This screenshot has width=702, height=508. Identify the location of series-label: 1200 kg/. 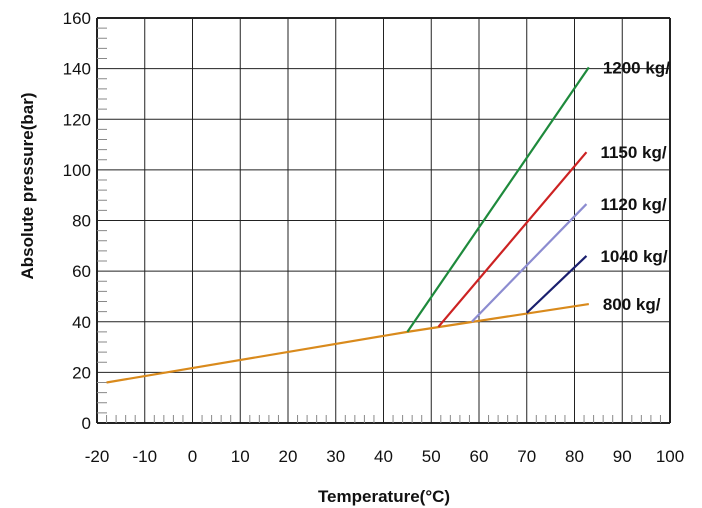
(636, 67).